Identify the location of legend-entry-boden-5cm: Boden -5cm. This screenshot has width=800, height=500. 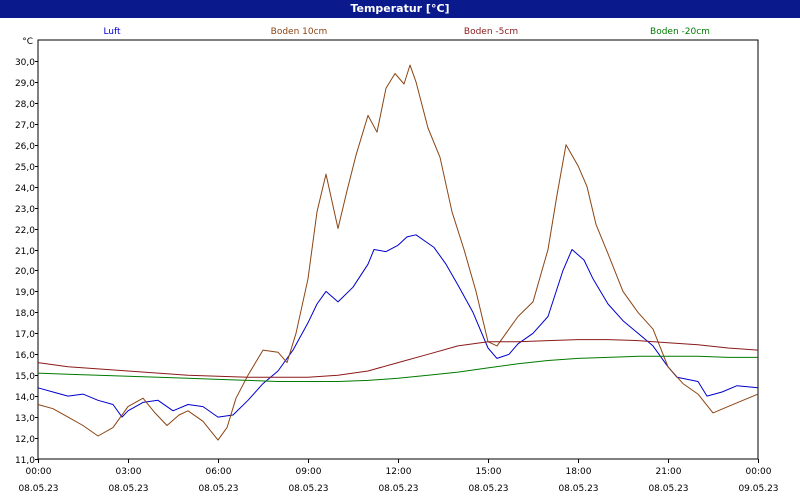
(491, 32).